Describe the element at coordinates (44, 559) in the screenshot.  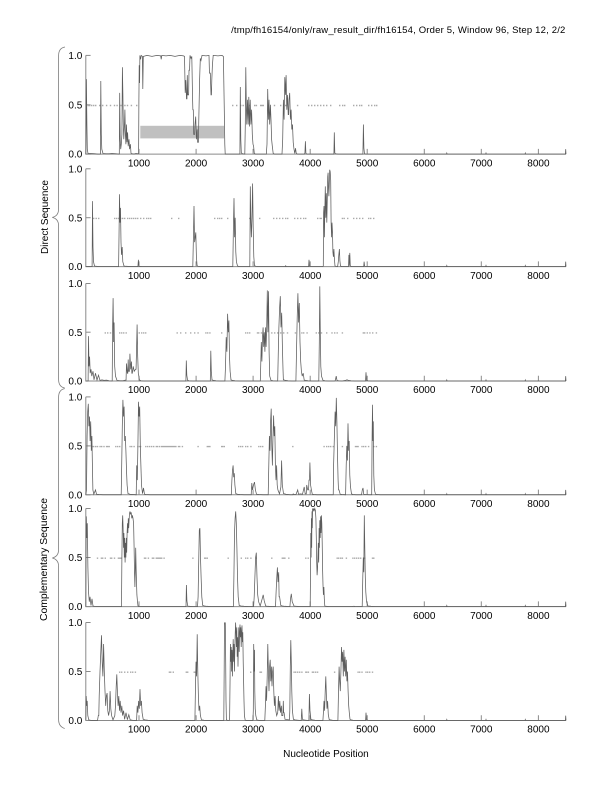
I see `svg-text: Complementary Sequence` at that location.